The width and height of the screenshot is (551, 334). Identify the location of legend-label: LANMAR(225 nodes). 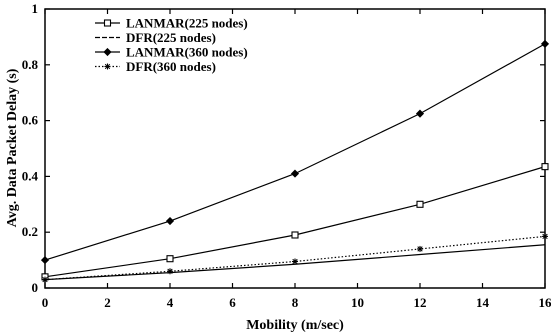
(187, 23).